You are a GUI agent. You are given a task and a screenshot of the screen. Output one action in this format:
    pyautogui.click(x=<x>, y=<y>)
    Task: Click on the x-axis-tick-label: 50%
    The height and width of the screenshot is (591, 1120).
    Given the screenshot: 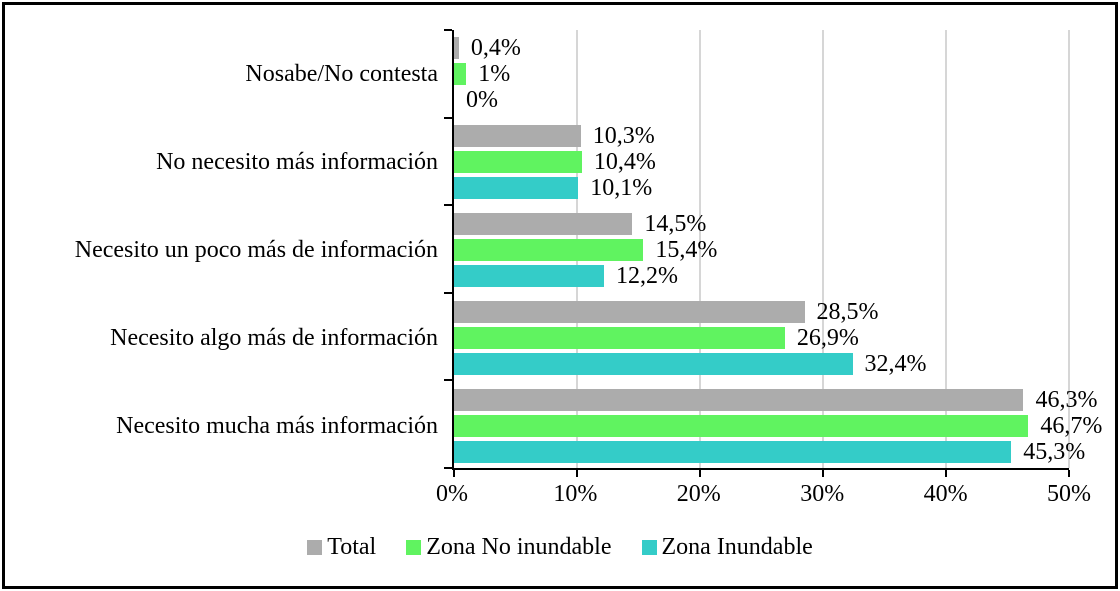 What is the action you would take?
    pyautogui.click(x=1069, y=494)
    